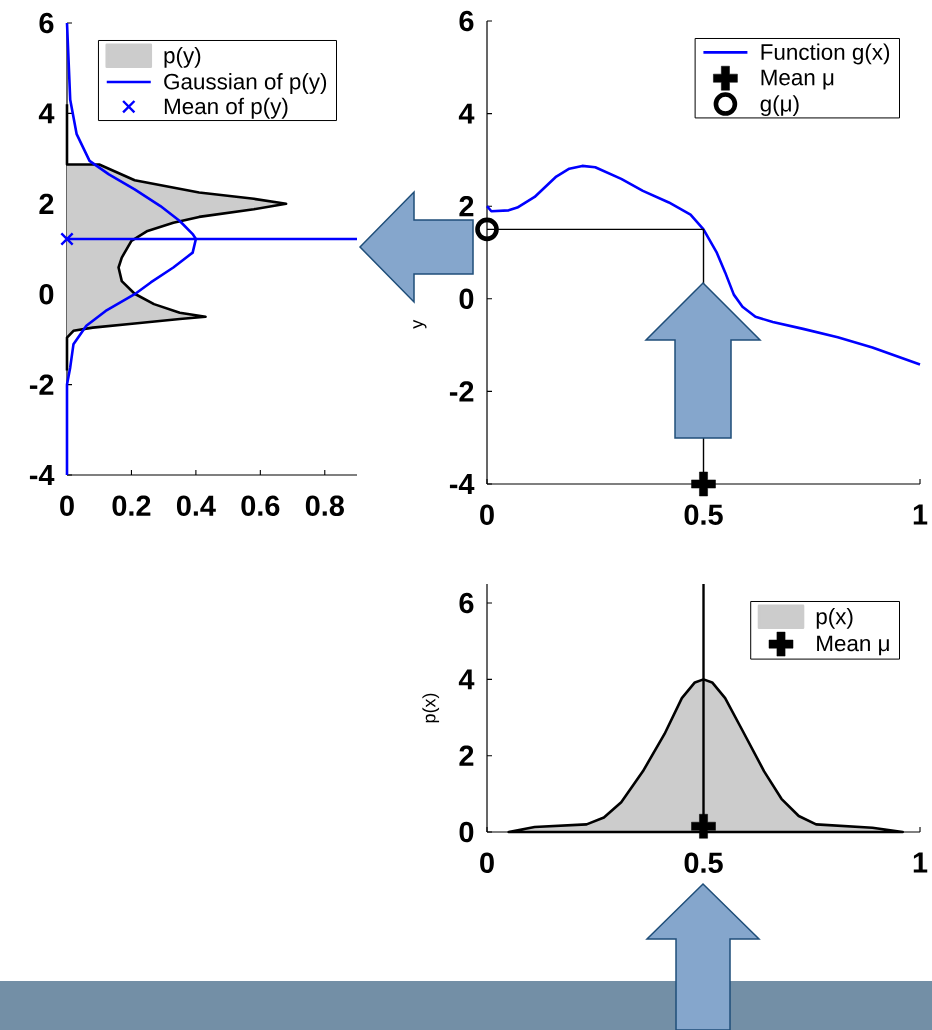 This screenshot has width=932, height=1030. I want to click on legend-label: p(x), so click(834, 618).